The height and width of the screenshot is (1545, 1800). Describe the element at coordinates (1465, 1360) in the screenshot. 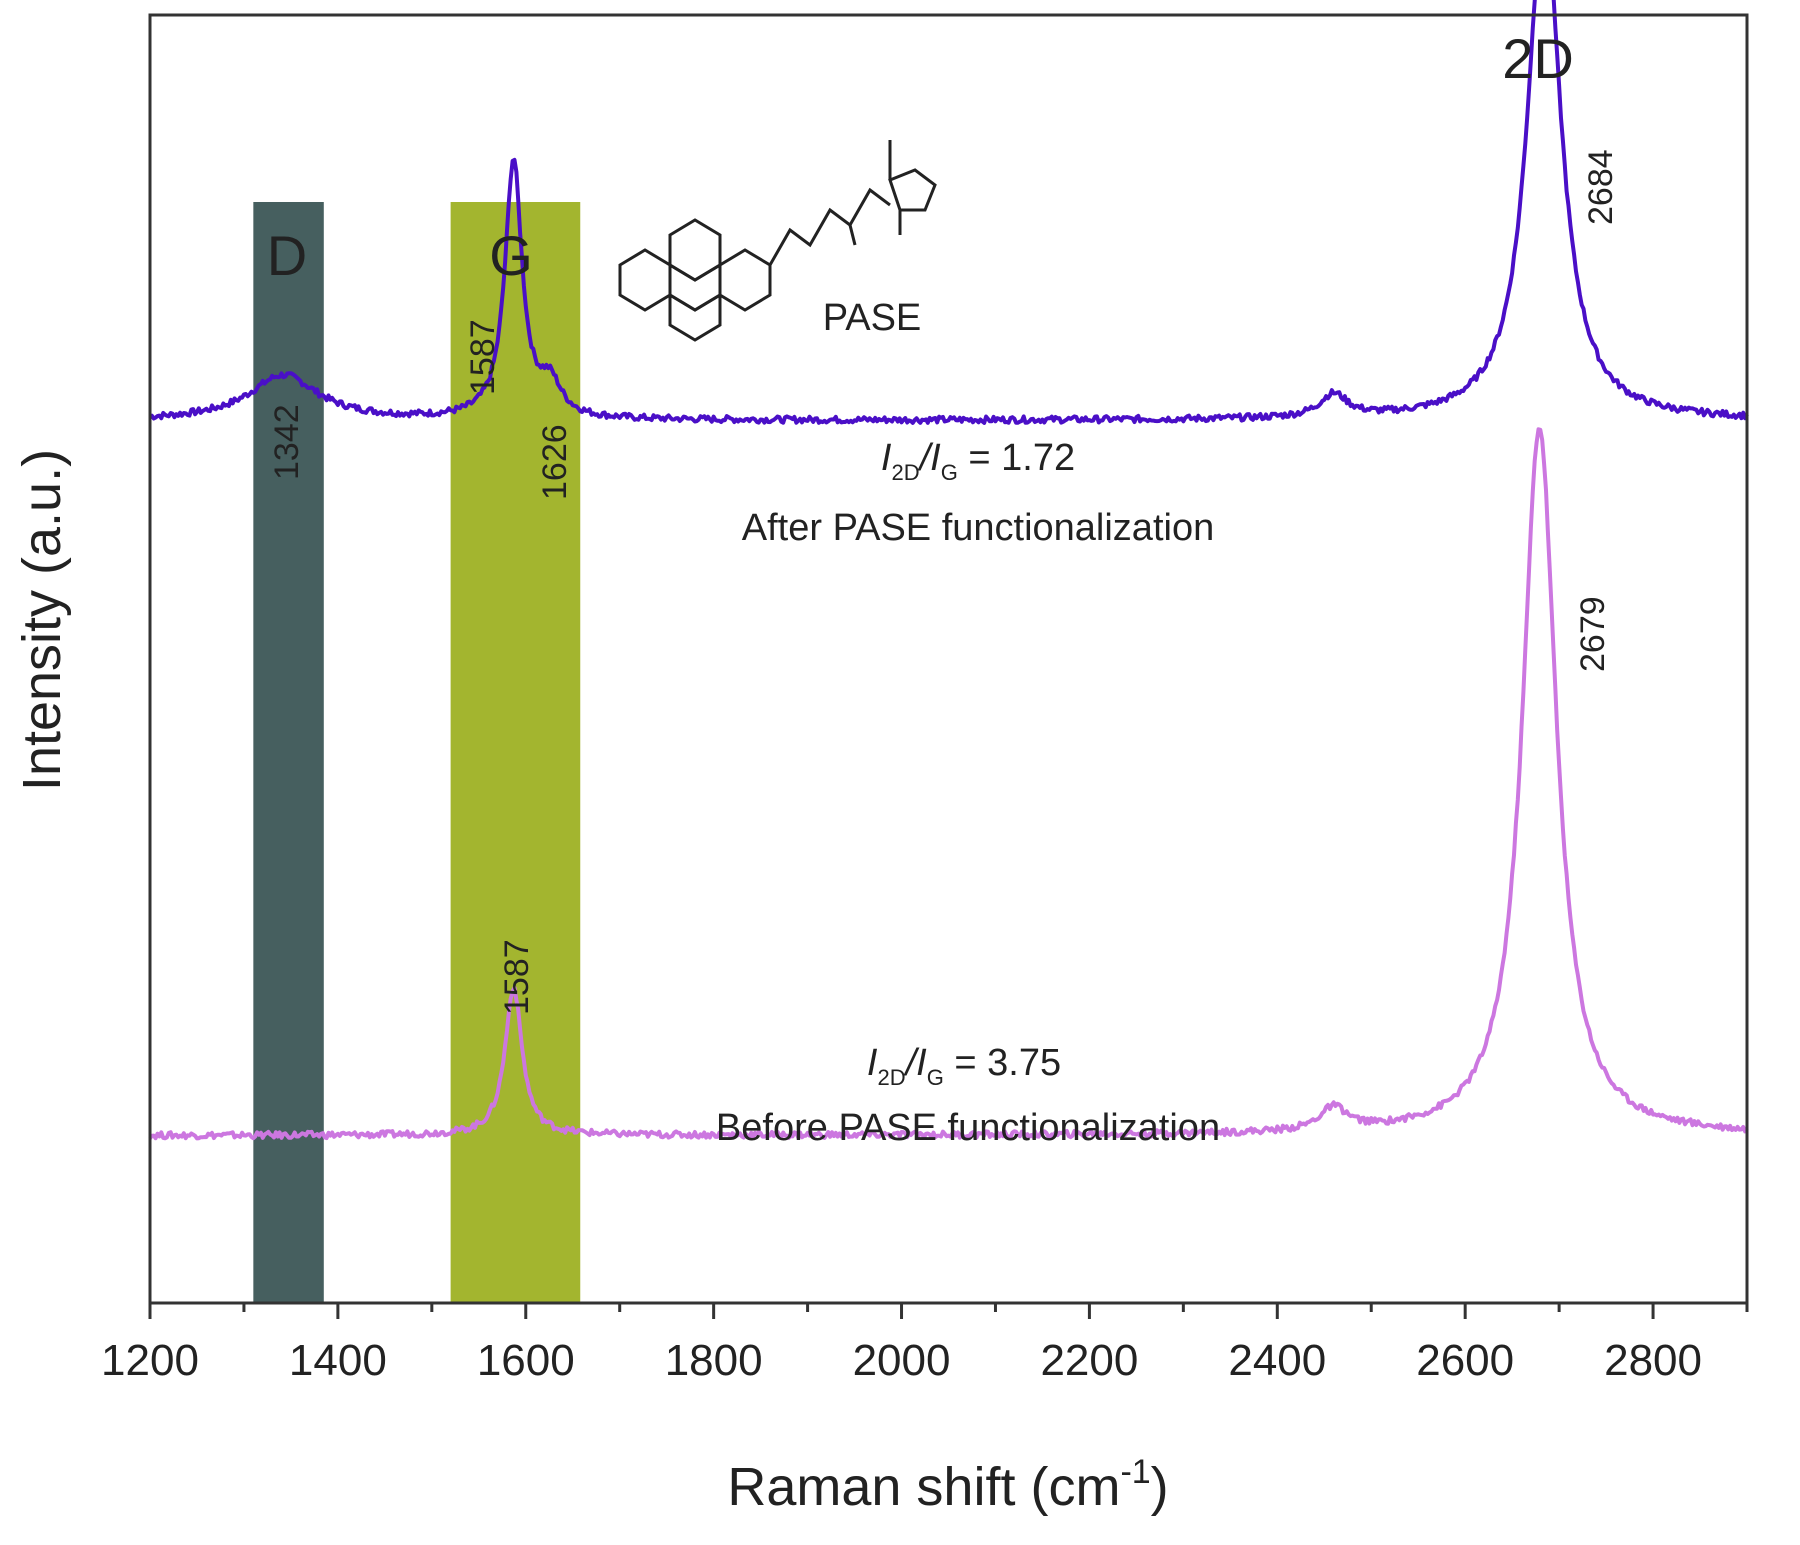

I see `x-tick-label: 2600` at that location.